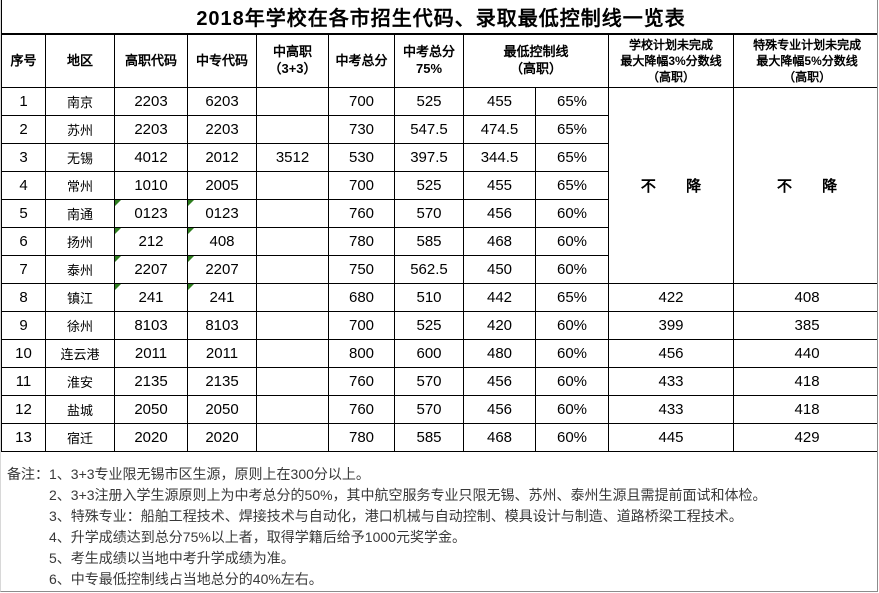 The height and width of the screenshot is (593, 879). I want to click on cell-region: 苏州, so click(80, 129).